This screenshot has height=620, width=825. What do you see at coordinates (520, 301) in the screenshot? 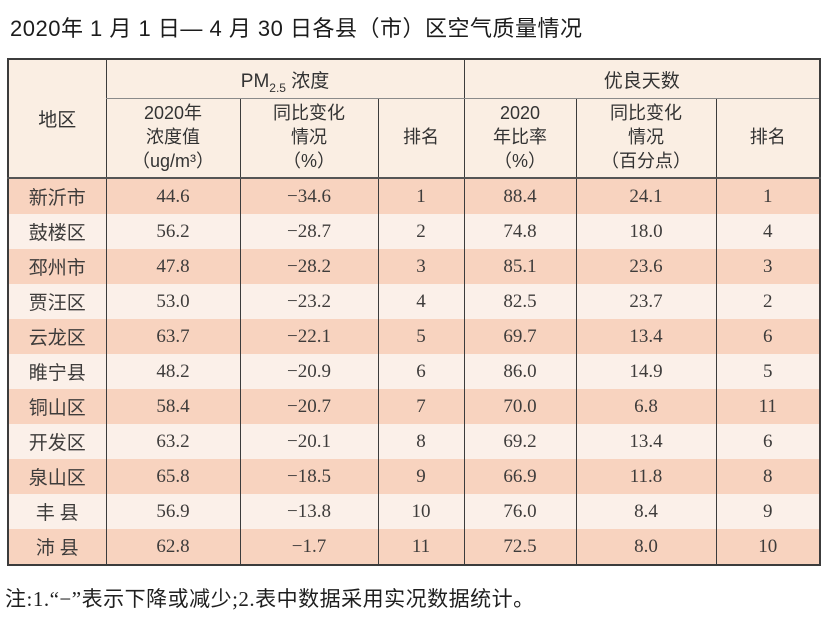
I see `good-days-ratio-cell: 82.5` at bounding box center [520, 301].